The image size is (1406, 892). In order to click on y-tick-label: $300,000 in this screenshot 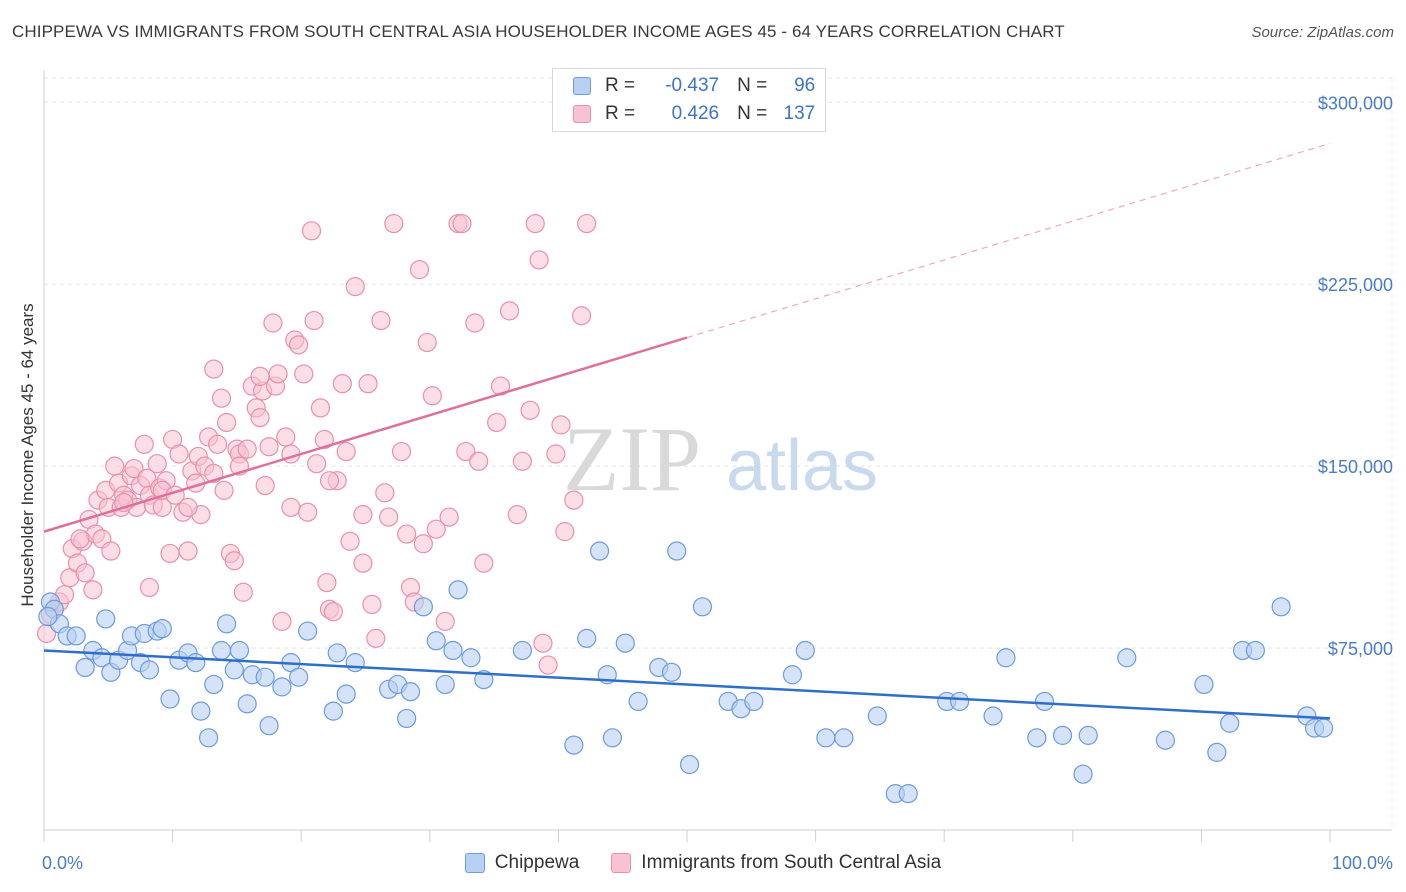, I will do `click(1355, 103)`.